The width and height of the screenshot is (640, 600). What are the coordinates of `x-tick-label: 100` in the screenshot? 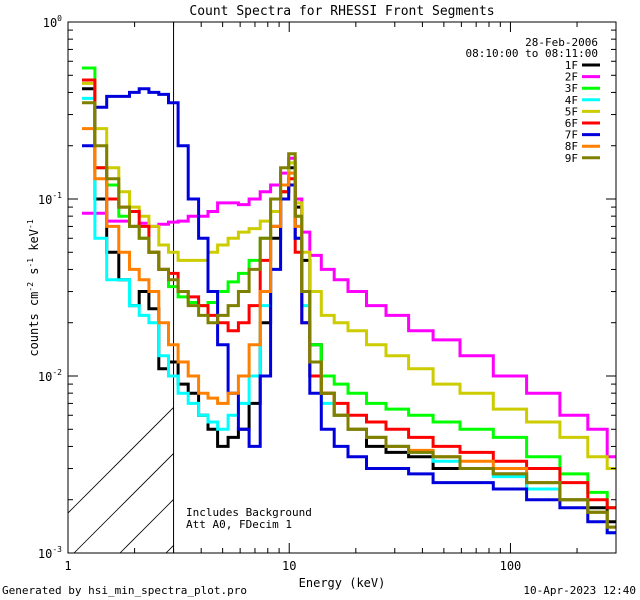 It's located at (511, 566).